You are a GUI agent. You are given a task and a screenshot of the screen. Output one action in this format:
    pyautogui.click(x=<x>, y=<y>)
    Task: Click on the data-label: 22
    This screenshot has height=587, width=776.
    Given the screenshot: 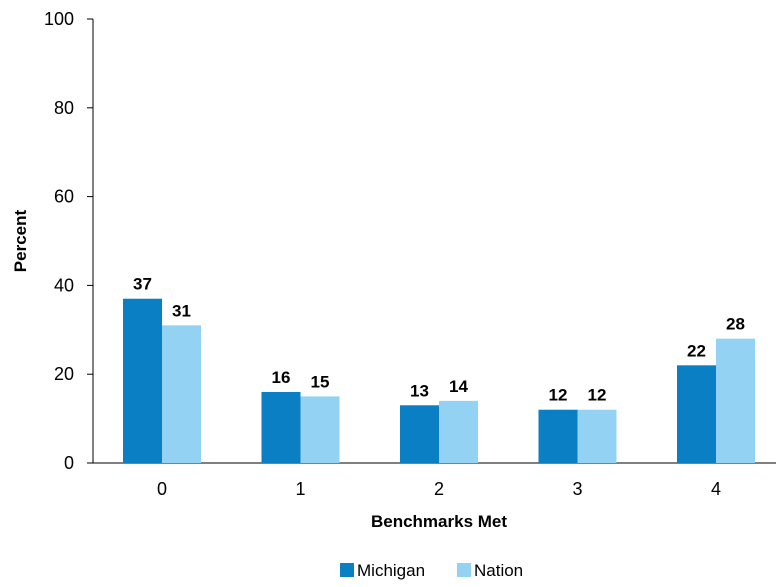 What is the action you would take?
    pyautogui.click(x=696, y=350)
    